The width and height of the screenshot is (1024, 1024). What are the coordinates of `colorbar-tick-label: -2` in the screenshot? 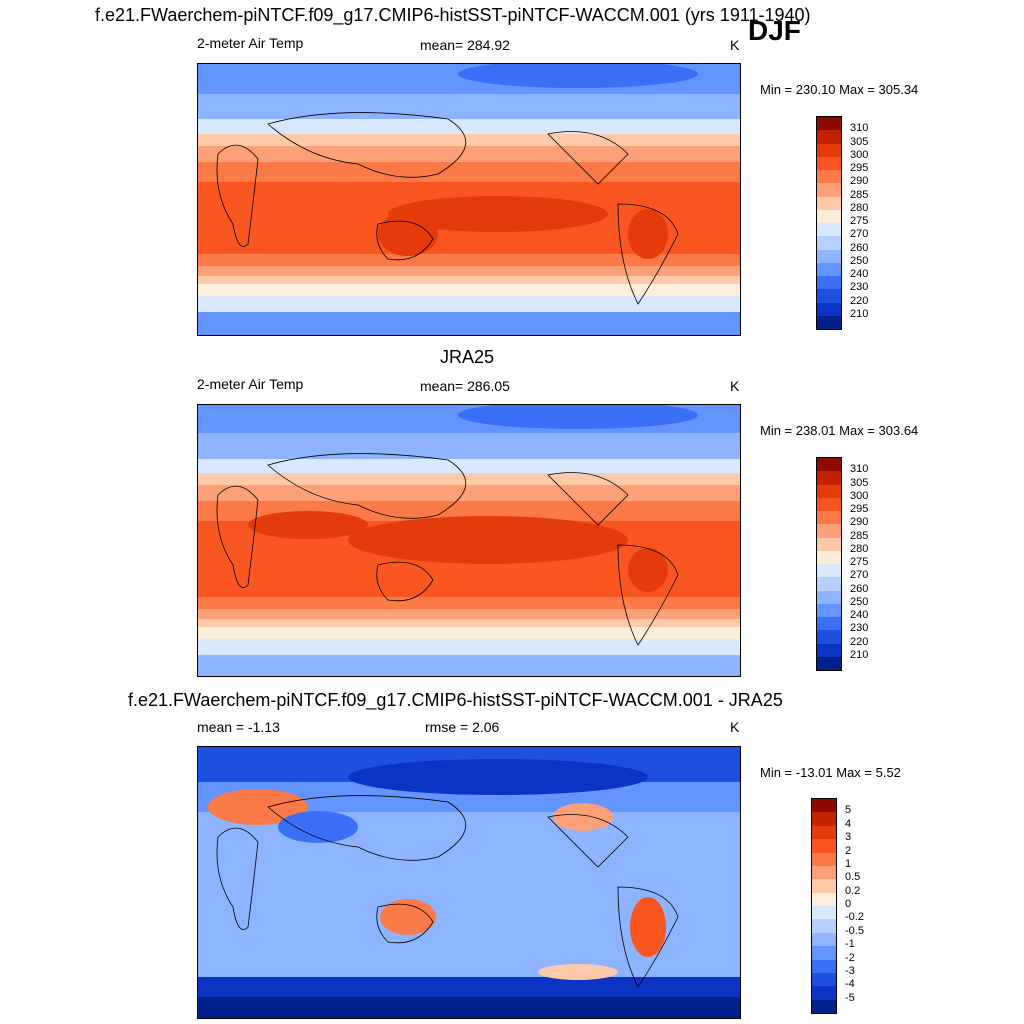 It's located at (850, 957).